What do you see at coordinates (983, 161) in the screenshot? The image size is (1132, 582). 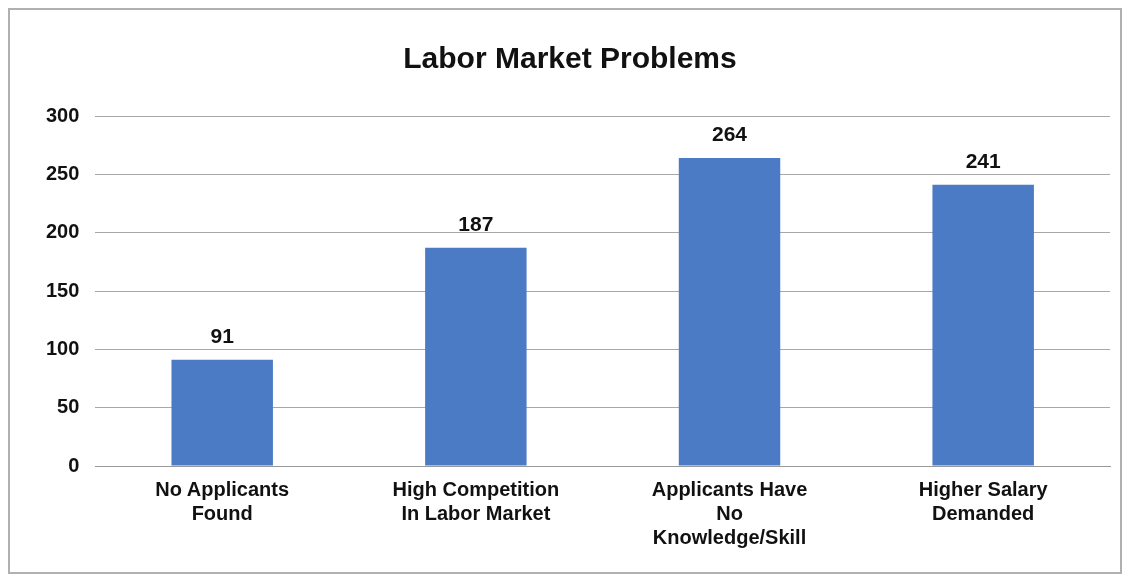 I see `data-label: 241` at bounding box center [983, 161].